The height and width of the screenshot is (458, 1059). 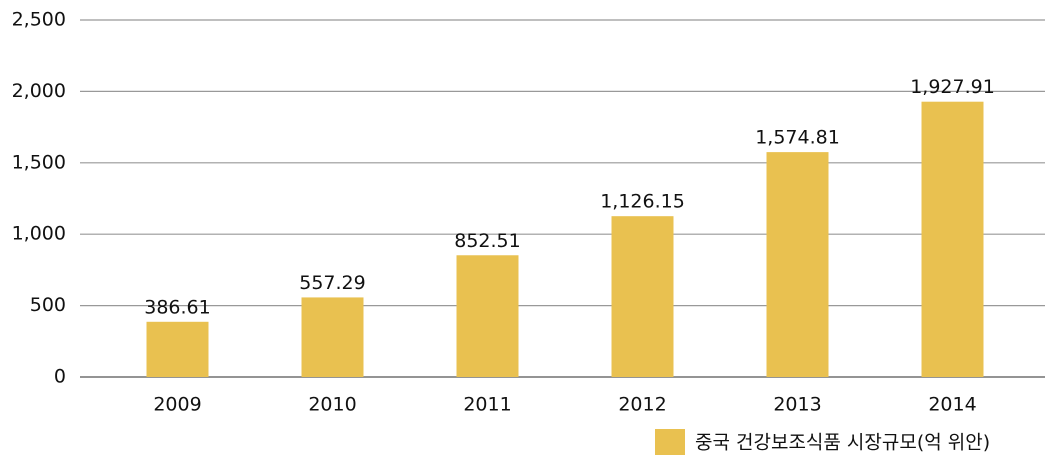 What do you see at coordinates (39, 91) in the screenshot?
I see `y-tick-label: 2,000` at bounding box center [39, 91].